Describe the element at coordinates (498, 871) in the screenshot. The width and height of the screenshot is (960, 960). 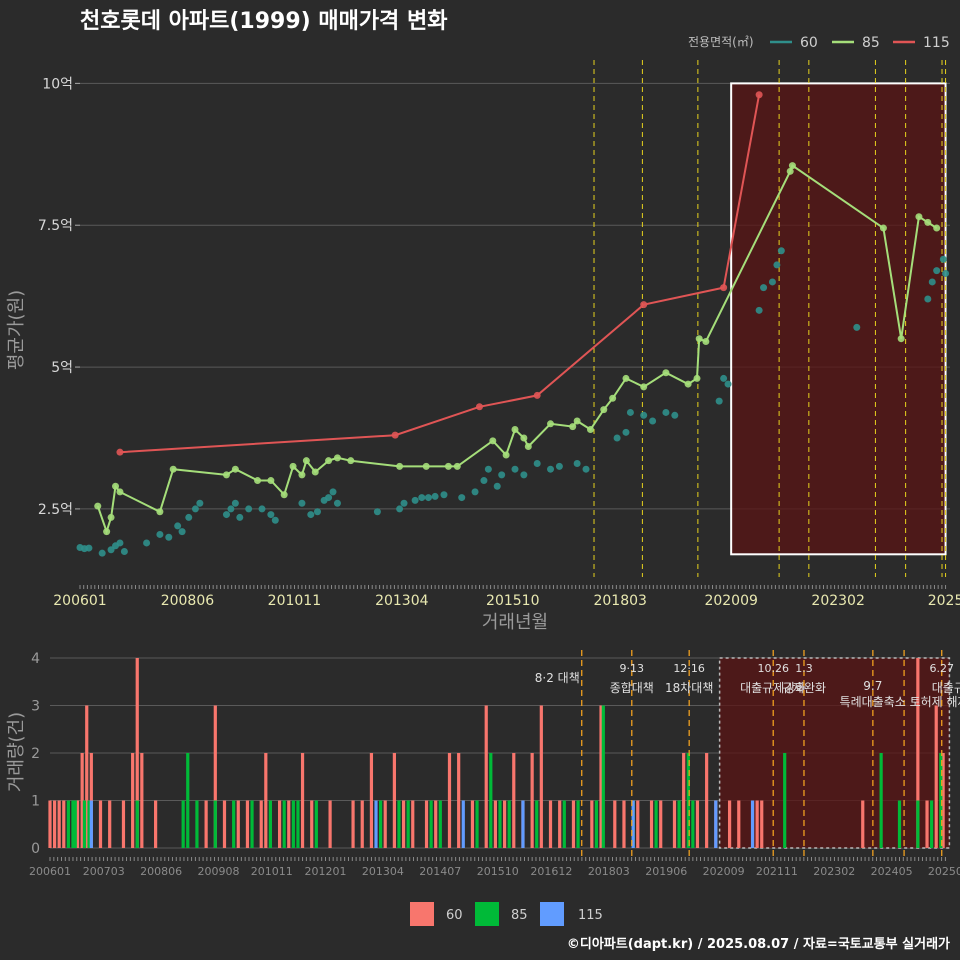
I see `volume-x-tick-label: 201510` at that location.